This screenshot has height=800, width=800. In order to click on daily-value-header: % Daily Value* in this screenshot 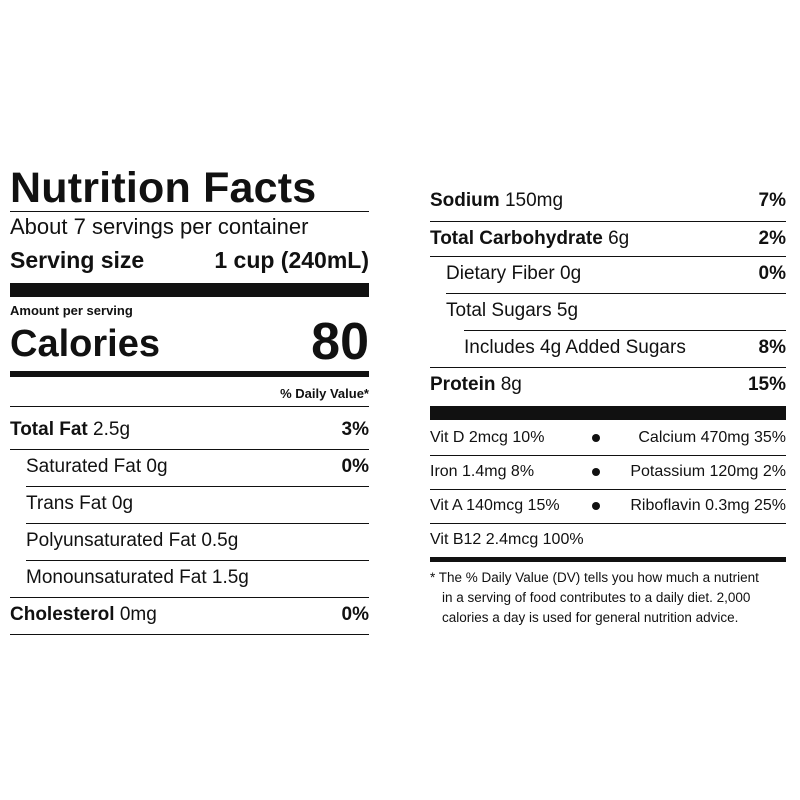, I will do `click(324, 393)`.